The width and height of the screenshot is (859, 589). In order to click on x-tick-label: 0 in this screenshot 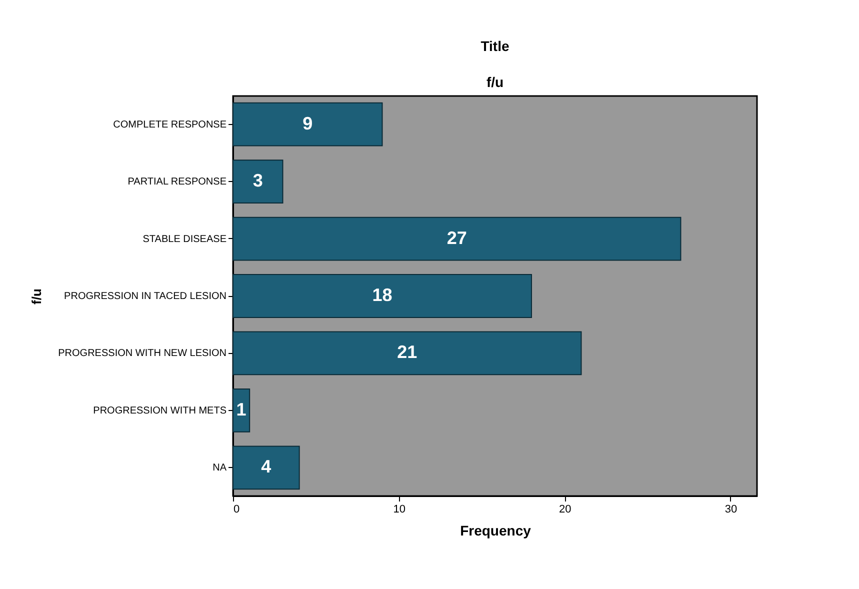, I will do `click(237, 510)`.